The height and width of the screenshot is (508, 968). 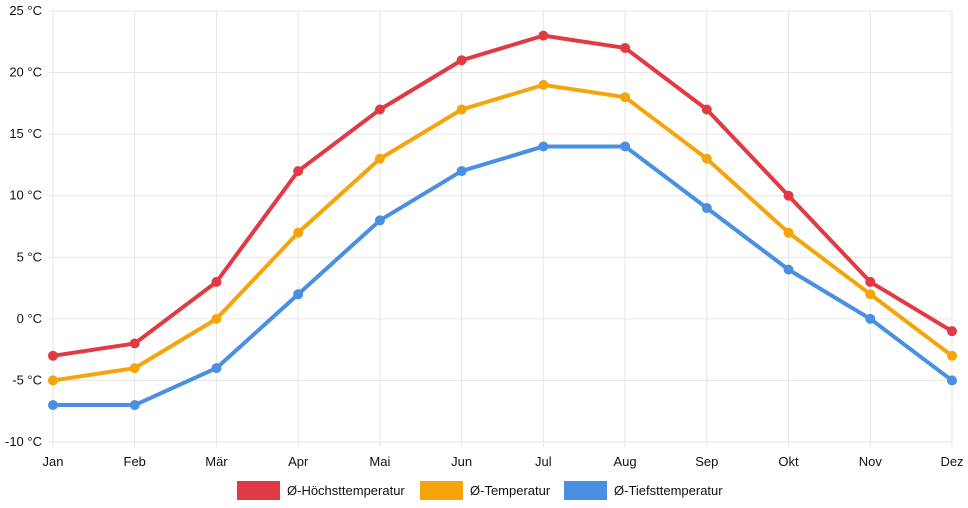 I want to click on x-tick-label: Aug, so click(x=625, y=461).